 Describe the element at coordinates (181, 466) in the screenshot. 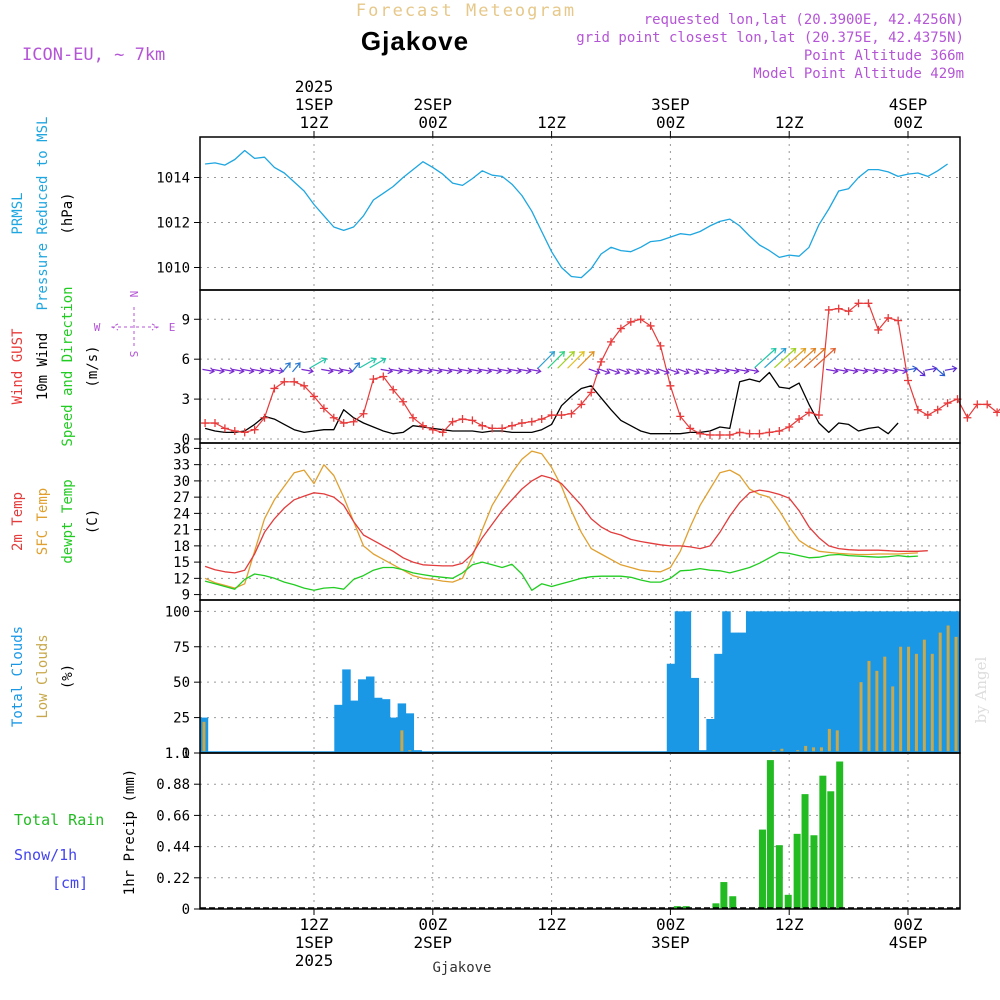

I see `y-tick-label: 33` at that location.